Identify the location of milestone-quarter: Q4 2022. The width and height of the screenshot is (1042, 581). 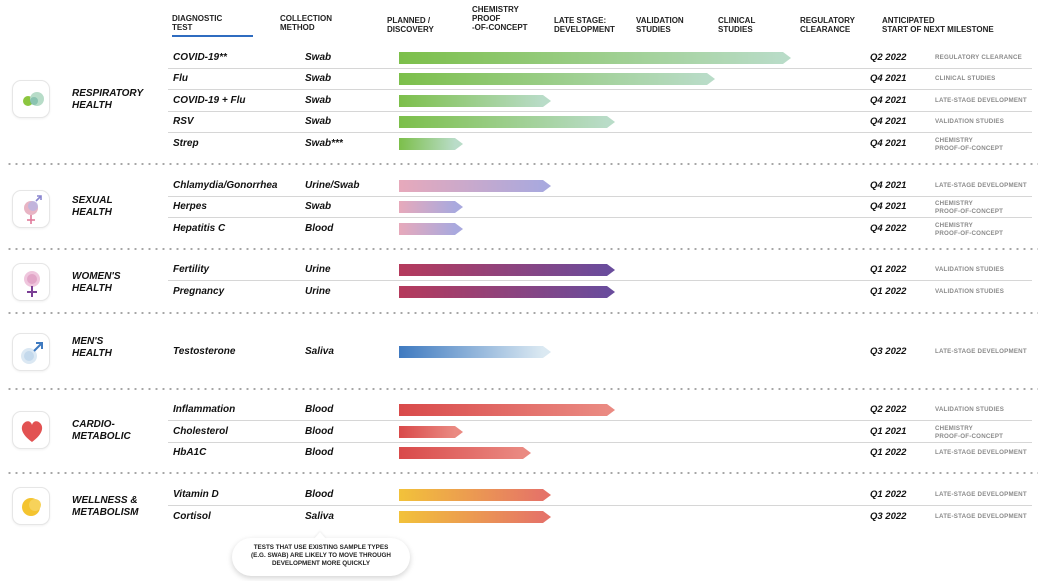
(888, 228).